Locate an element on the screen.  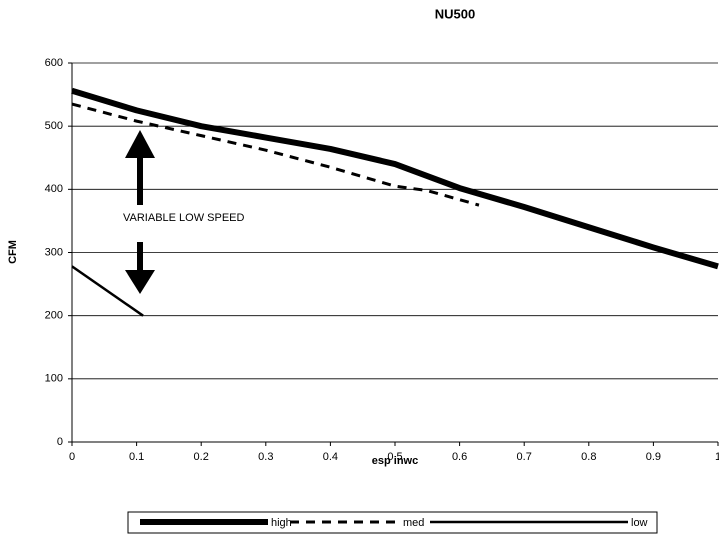
legend-label: high is located at coordinates (281, 523).